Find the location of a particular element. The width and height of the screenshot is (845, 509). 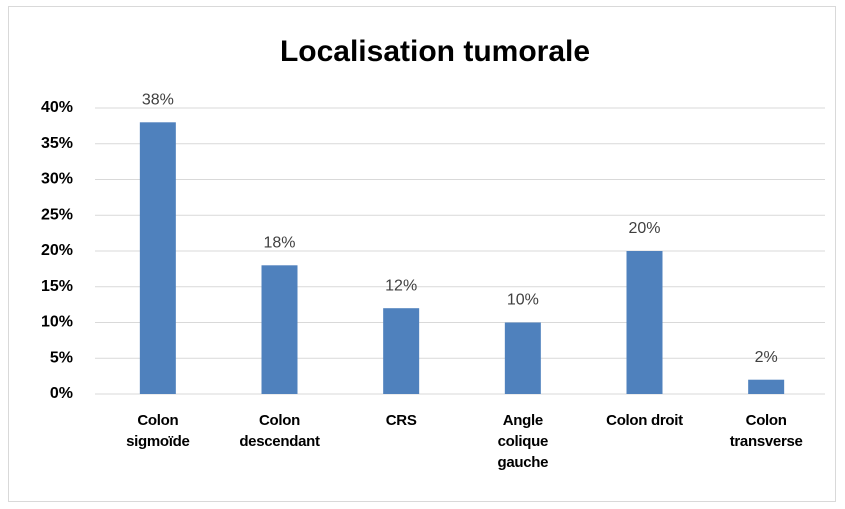

y-tick-label: 15% is located at coordinates (57, 286).